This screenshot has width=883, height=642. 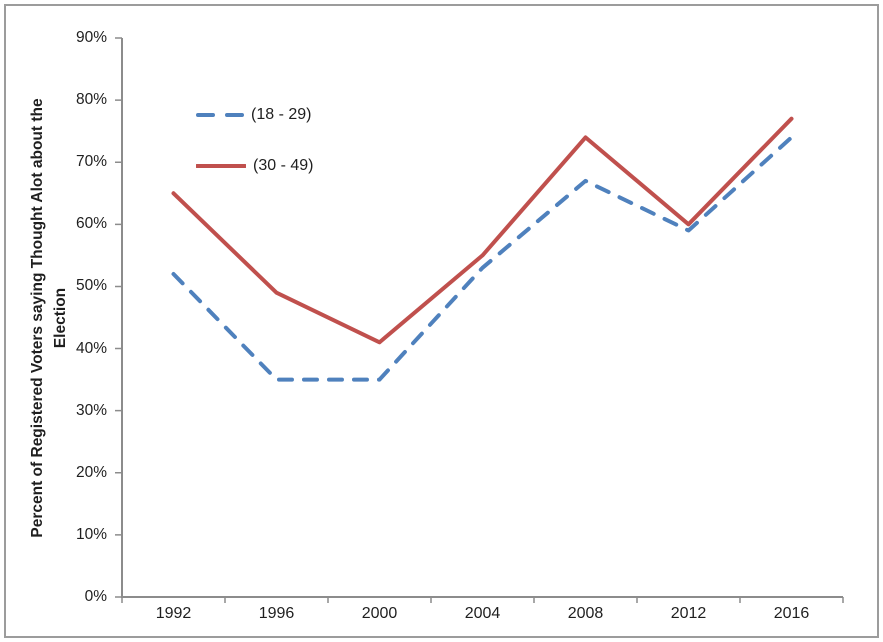 I want to click on x-axis-label: 2016, so click(x=791, y=613).